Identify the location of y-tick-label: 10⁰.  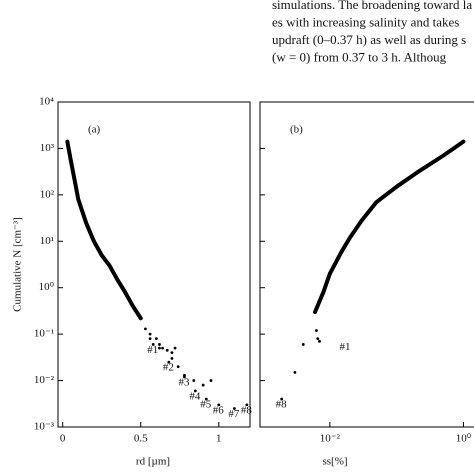
(47, 287).